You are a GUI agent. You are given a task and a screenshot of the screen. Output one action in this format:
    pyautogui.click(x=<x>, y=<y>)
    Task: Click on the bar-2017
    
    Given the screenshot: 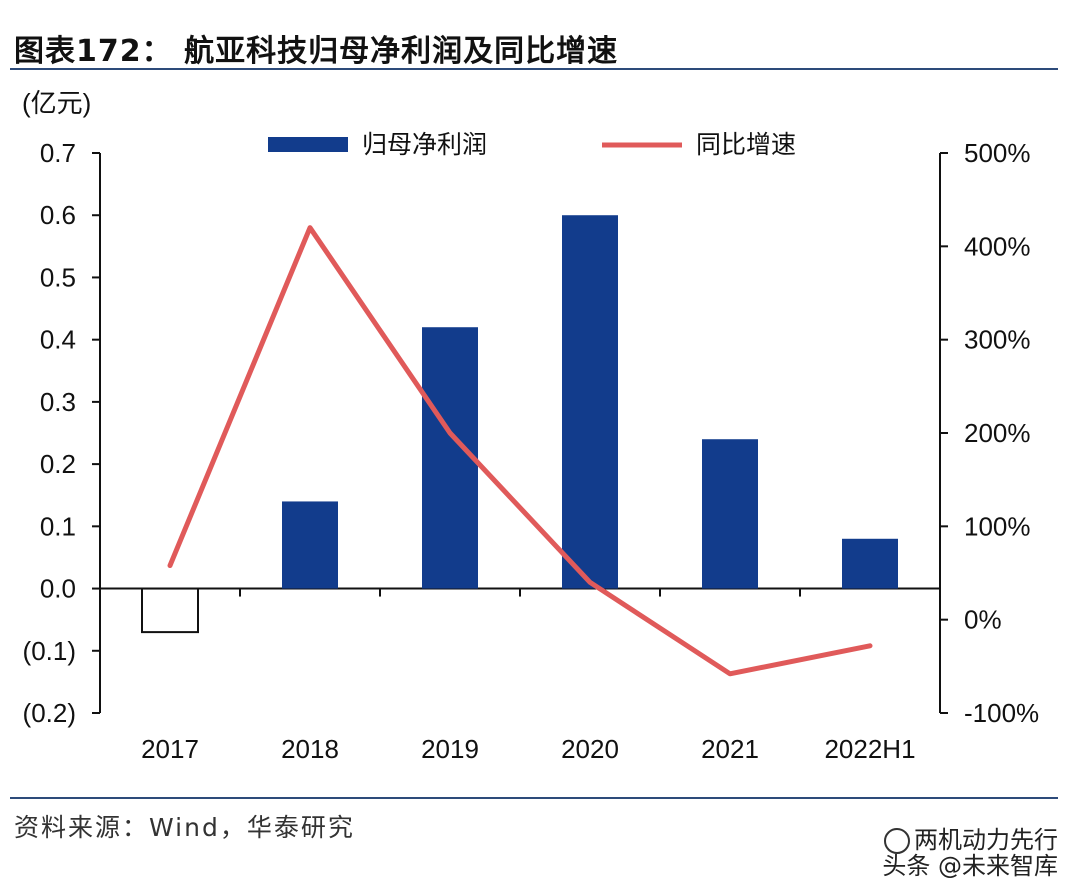 What is the action you would take?
    pyautogui.click(x=170, y=610)
    